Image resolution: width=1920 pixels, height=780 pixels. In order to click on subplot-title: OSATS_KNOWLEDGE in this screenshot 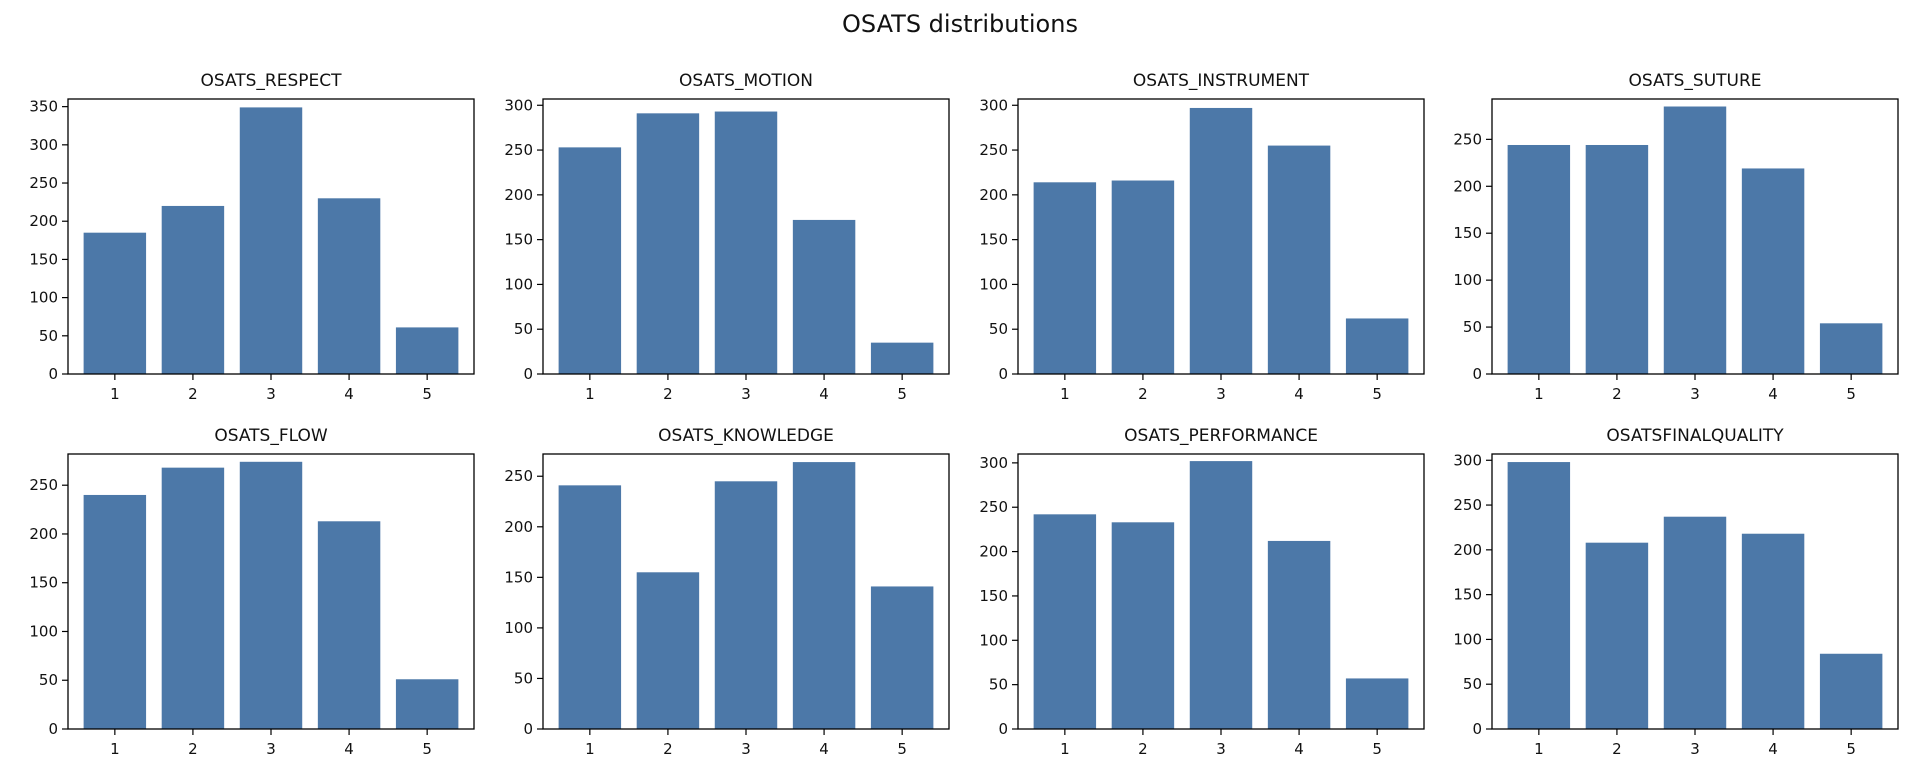, I will do `click(746, 436)`.